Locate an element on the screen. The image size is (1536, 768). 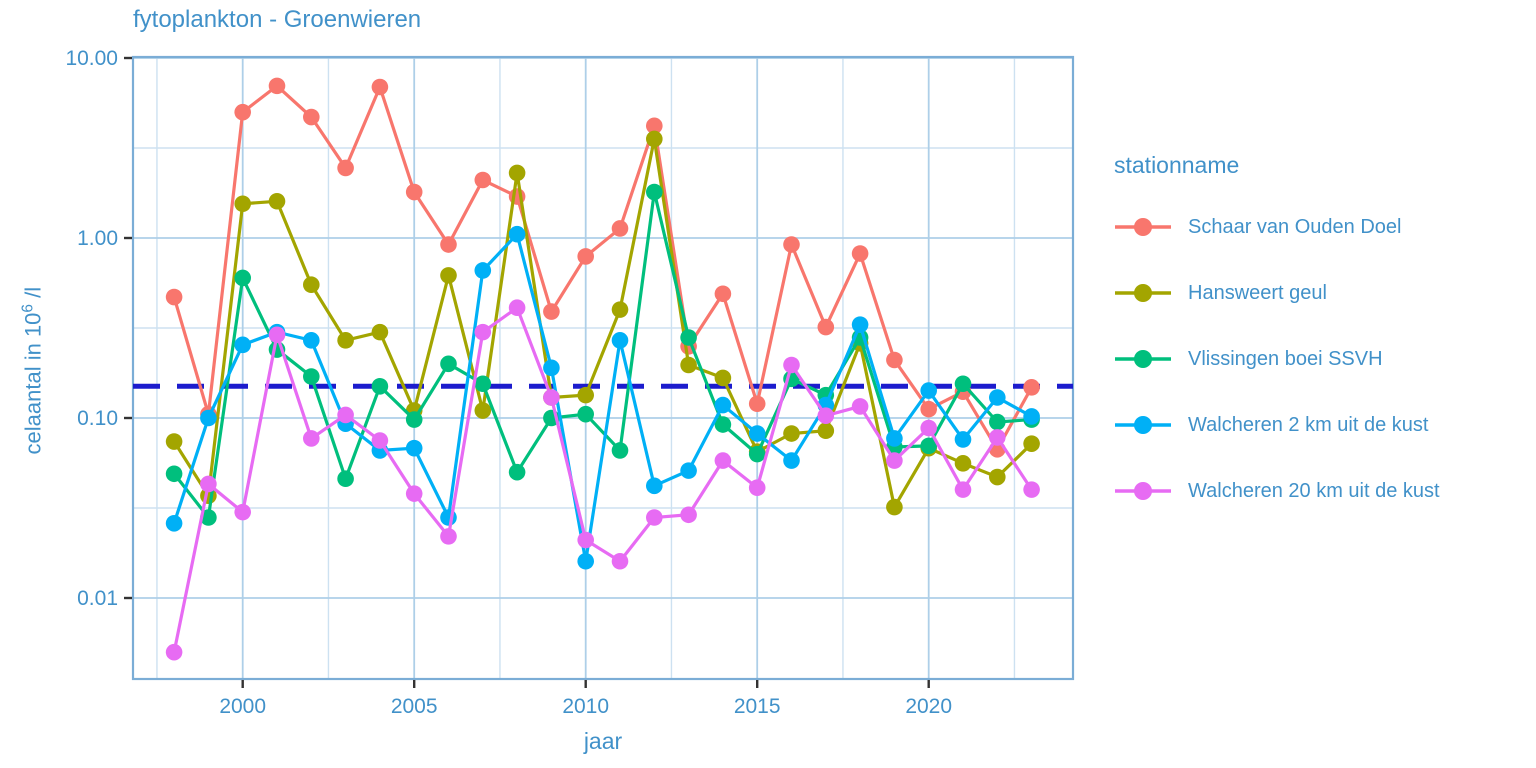
x-tick-label: 2015 is located at coordinates (757, 706).